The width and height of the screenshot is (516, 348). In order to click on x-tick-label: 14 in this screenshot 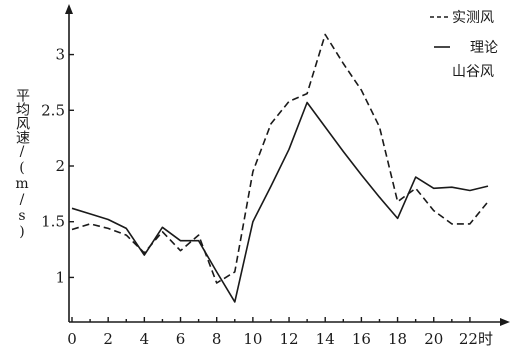, I will do `click(325, 339)`.